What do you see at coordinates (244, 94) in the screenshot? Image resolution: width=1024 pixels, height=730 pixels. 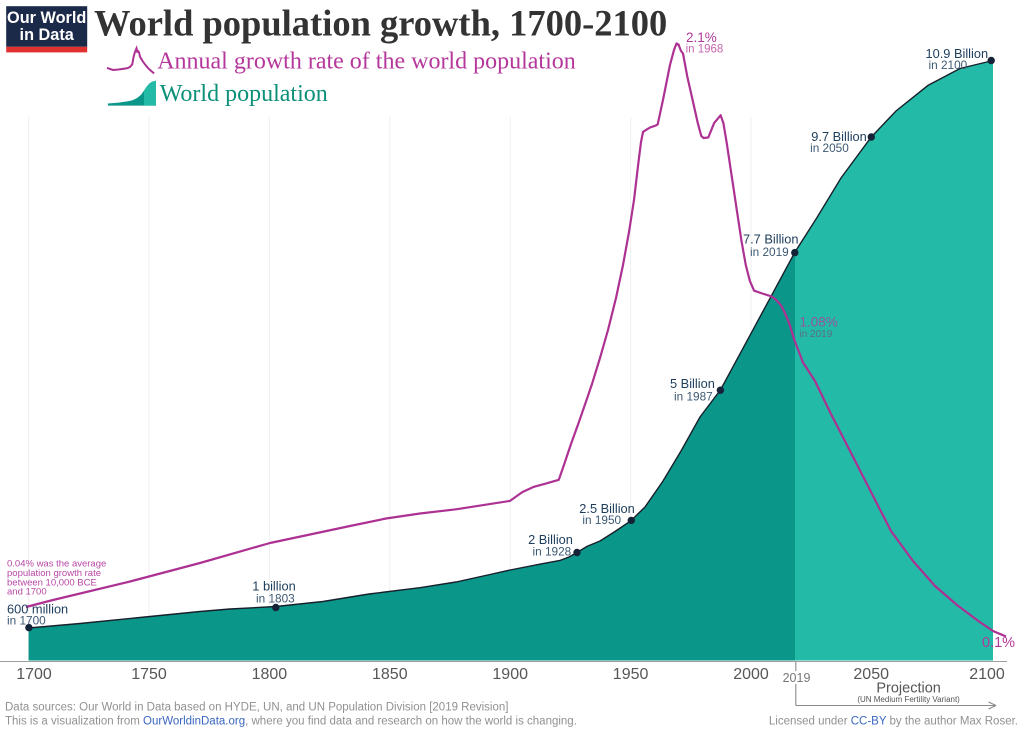 I see `svg-text: World population` at bounding box center [244, 94].